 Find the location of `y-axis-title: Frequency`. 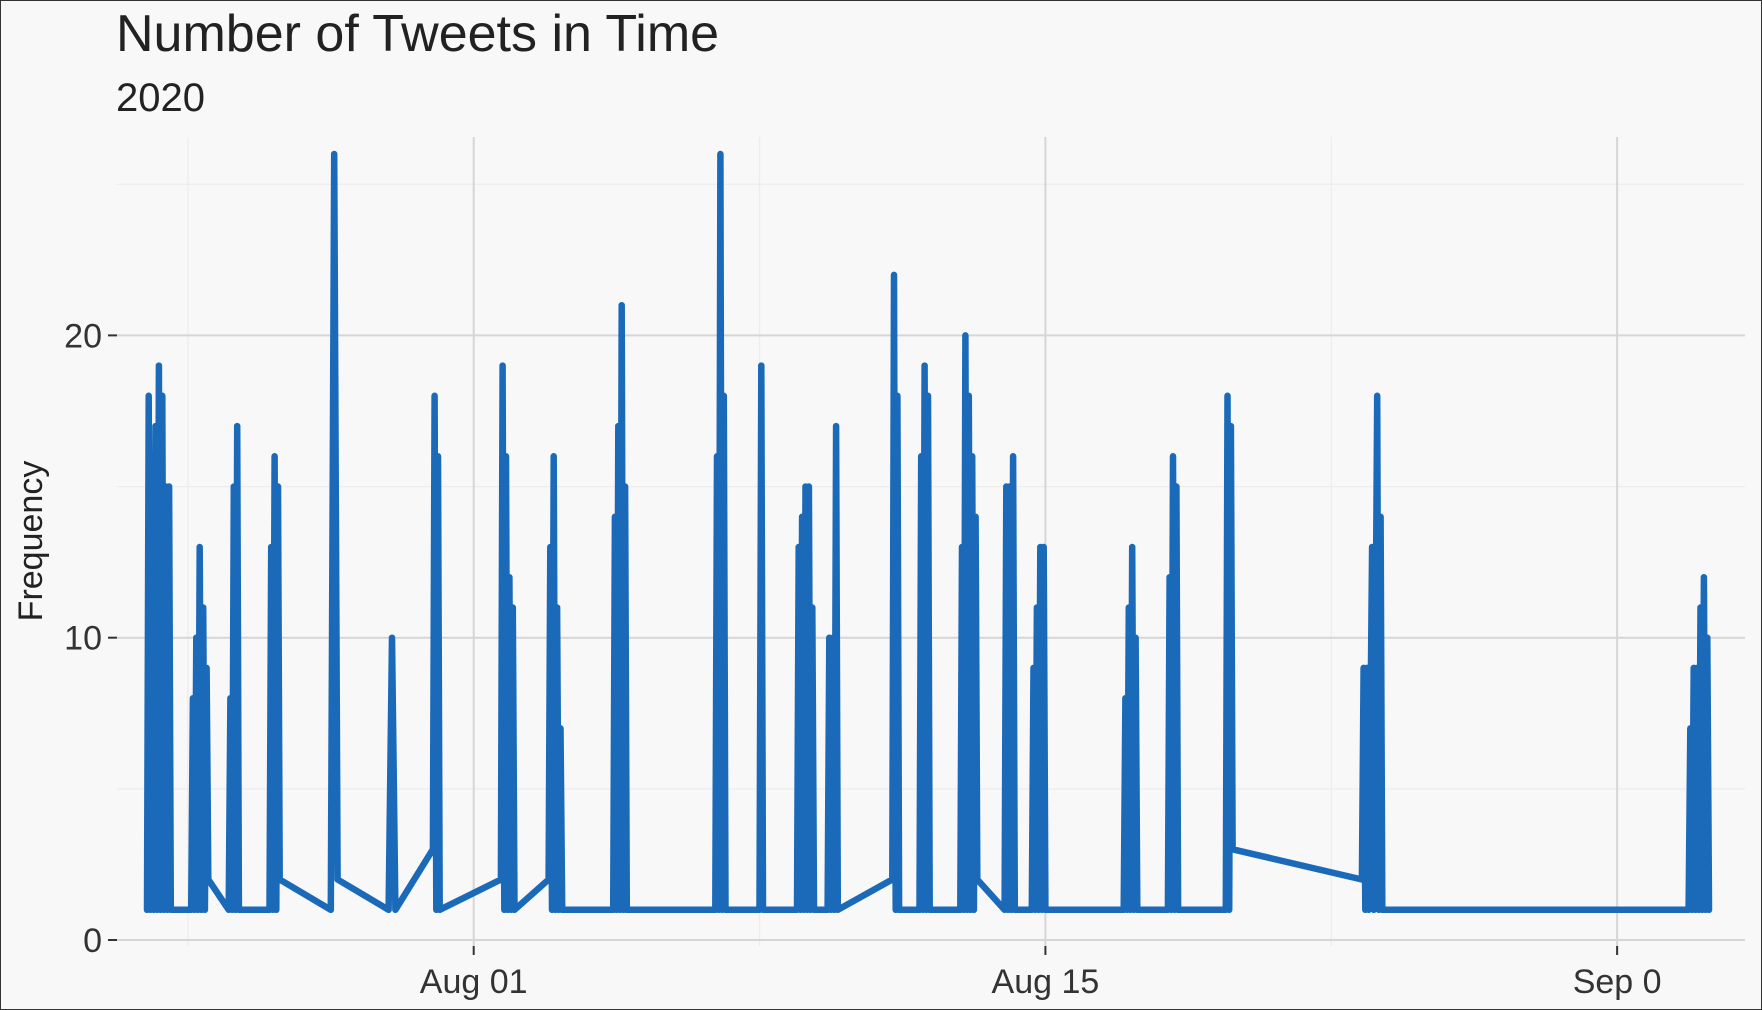

y-axis-title: Frequency is located at coordinates (31, 541).